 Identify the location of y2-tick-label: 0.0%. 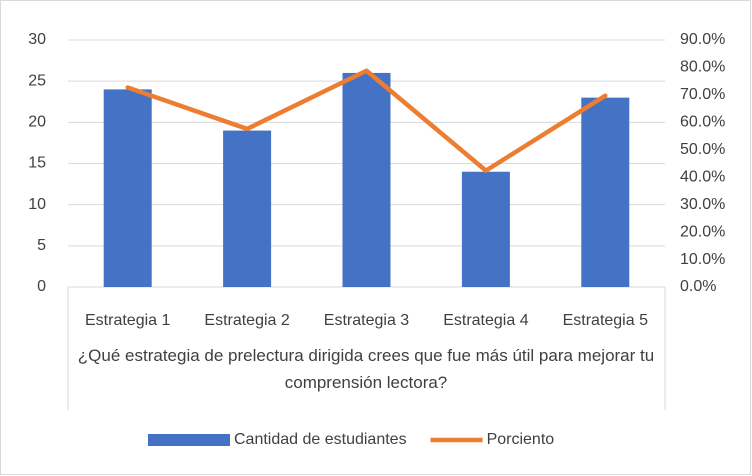
(698, 286).